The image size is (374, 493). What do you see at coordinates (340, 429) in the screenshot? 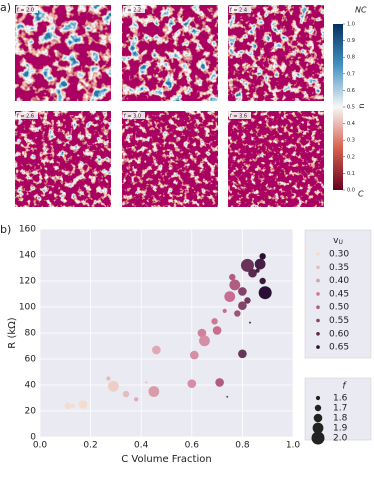
I see `legend-label: 1.9` at bounding box center [340, 429].